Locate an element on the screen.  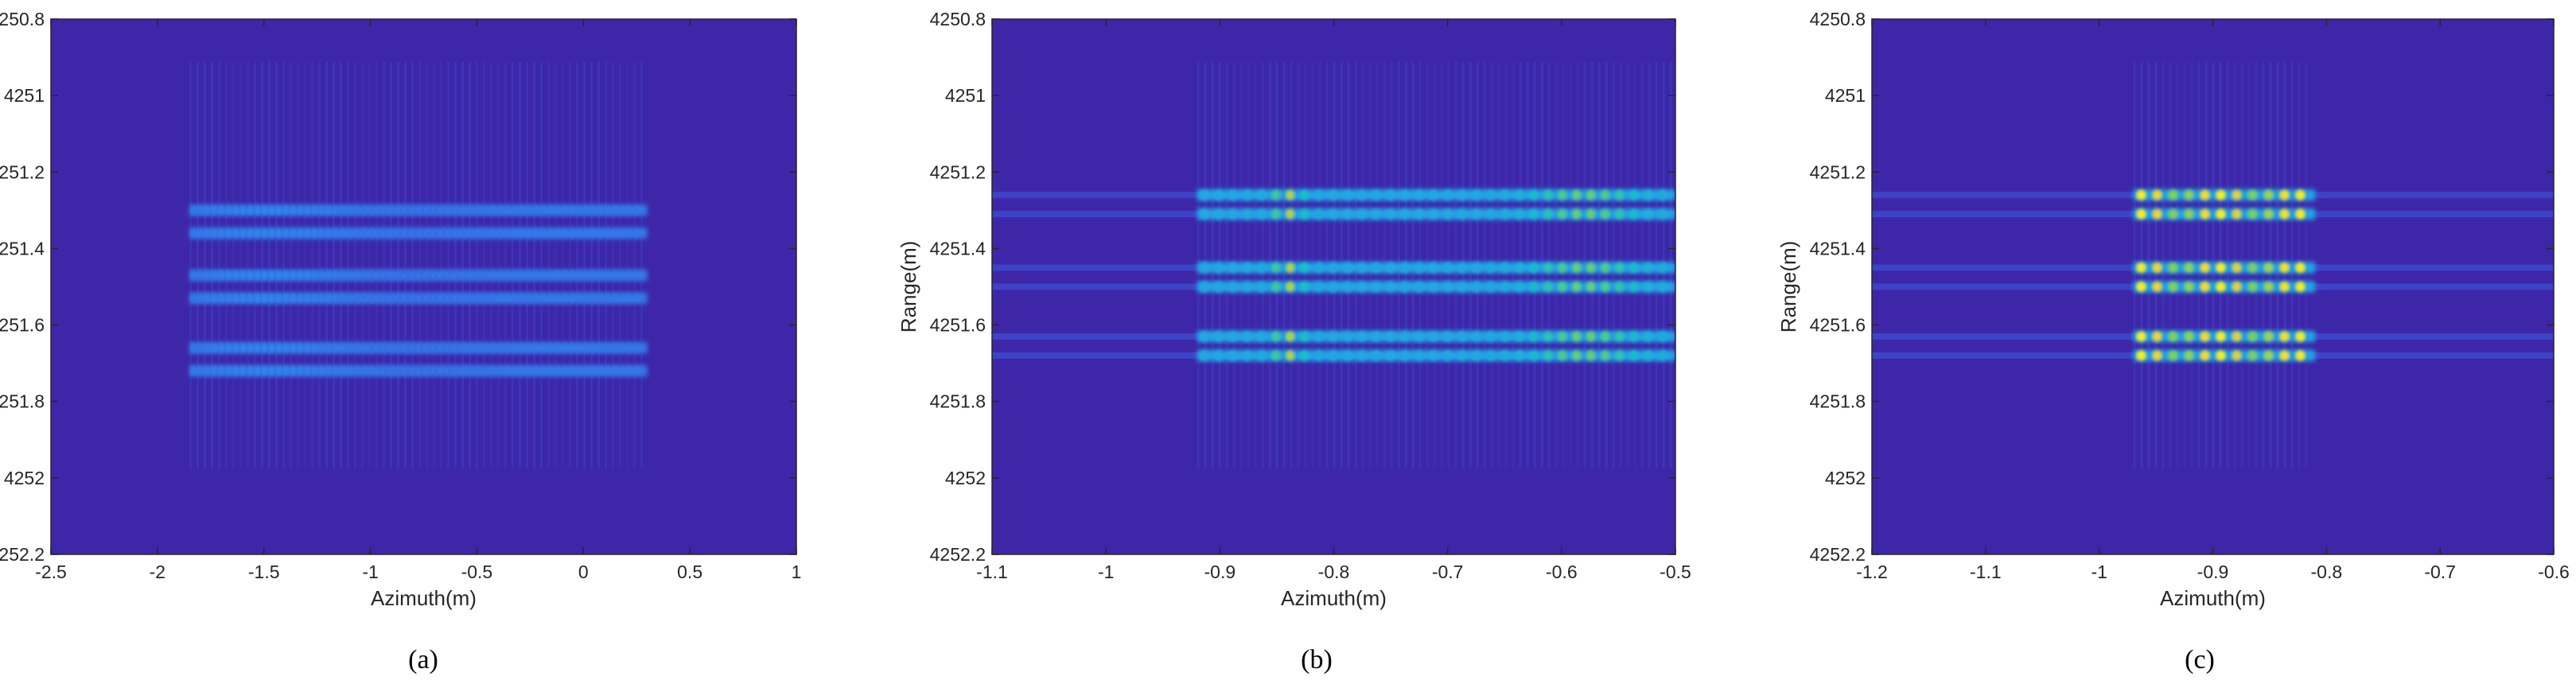
y-tick-label: 4251 is located at coordinates (966, 95).